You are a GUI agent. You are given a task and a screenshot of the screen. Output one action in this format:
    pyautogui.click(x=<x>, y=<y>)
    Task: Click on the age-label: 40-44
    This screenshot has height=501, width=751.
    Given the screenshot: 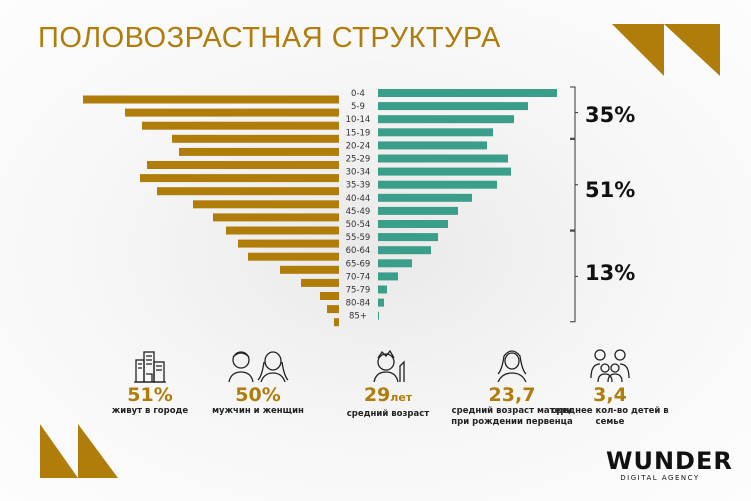 What is the action you would take?
    pyautogui.click(x=358, y=199)
    